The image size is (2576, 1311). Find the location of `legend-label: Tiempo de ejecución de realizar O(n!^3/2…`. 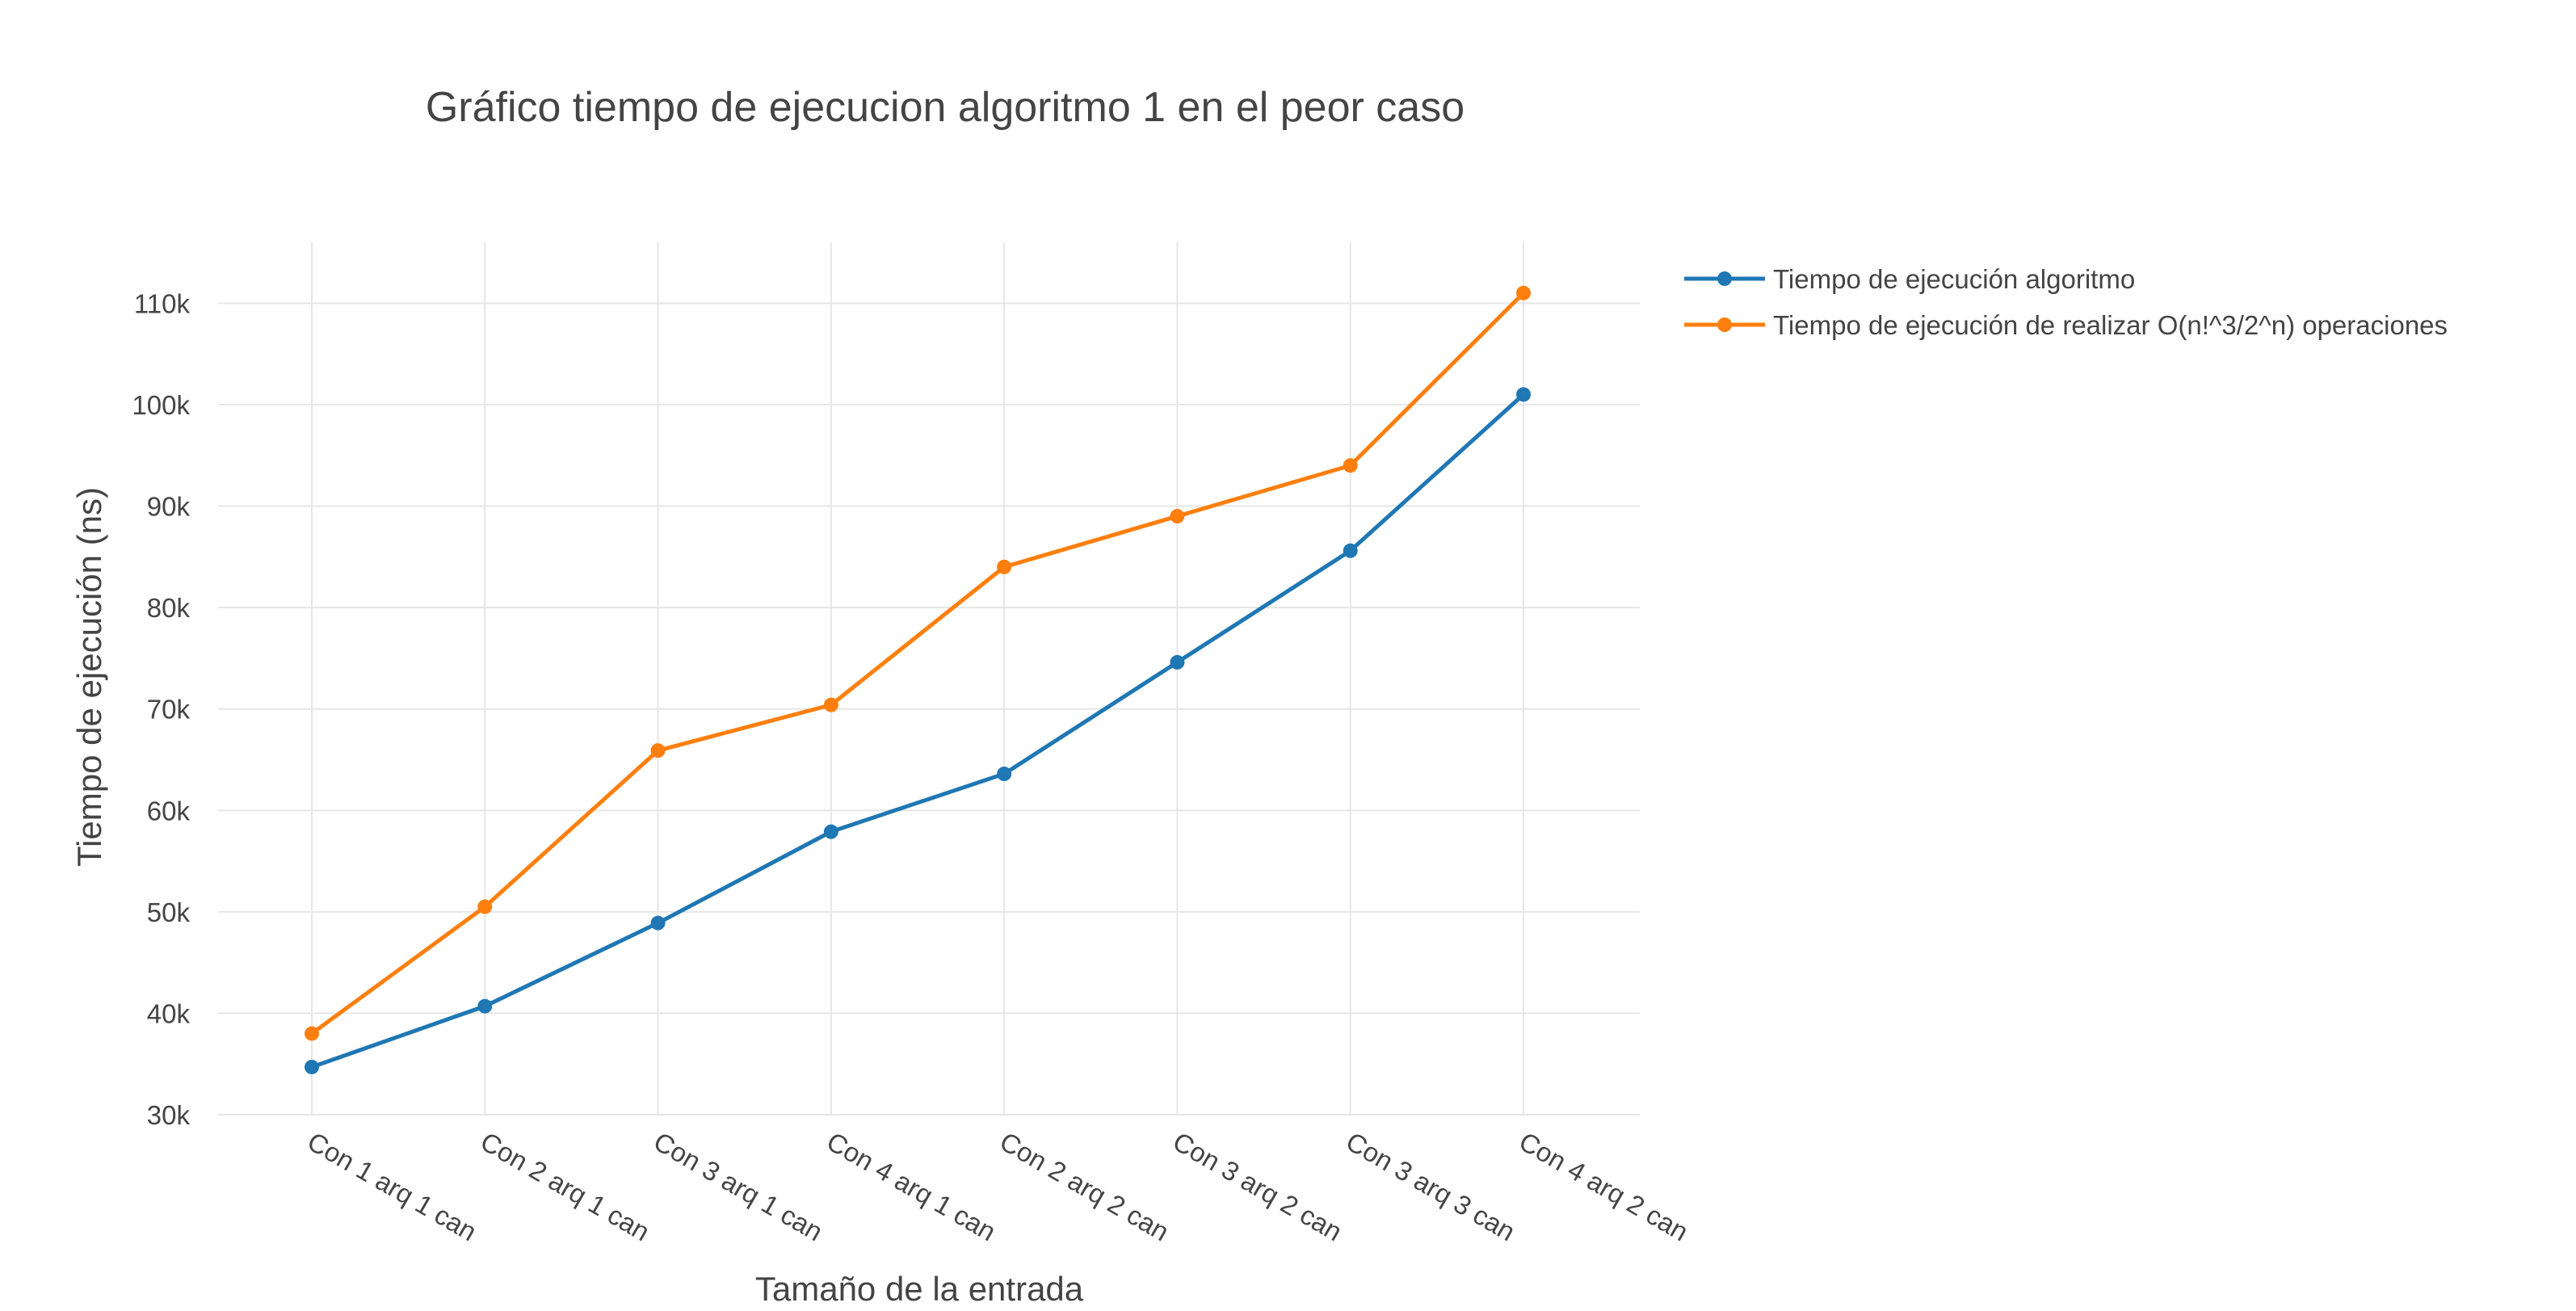

legend-label: Tiempo de ejecución de realizar O(n!^3/2… is located at coordinates (2110, 325).